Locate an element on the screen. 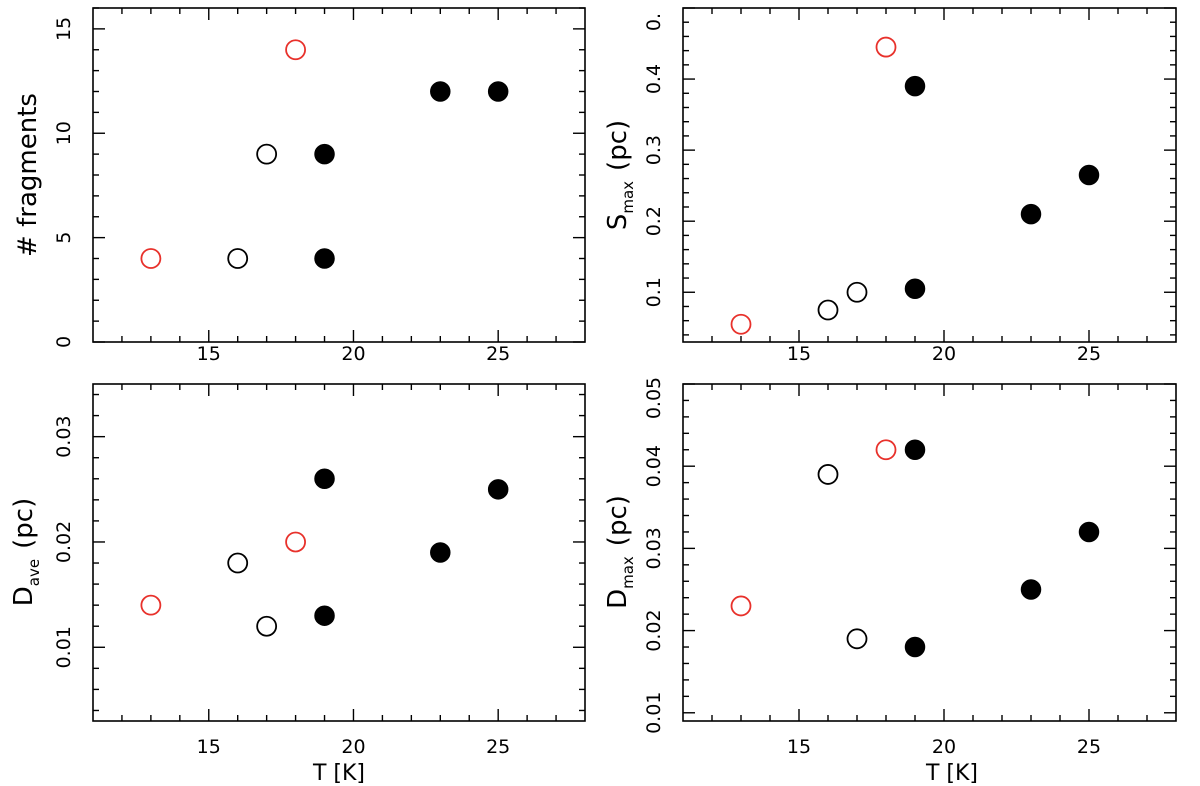 Image resolution: width=1200 pixels, height=786 pixels. y-tick-label: 0.04 is located at coordinates (654, 466).